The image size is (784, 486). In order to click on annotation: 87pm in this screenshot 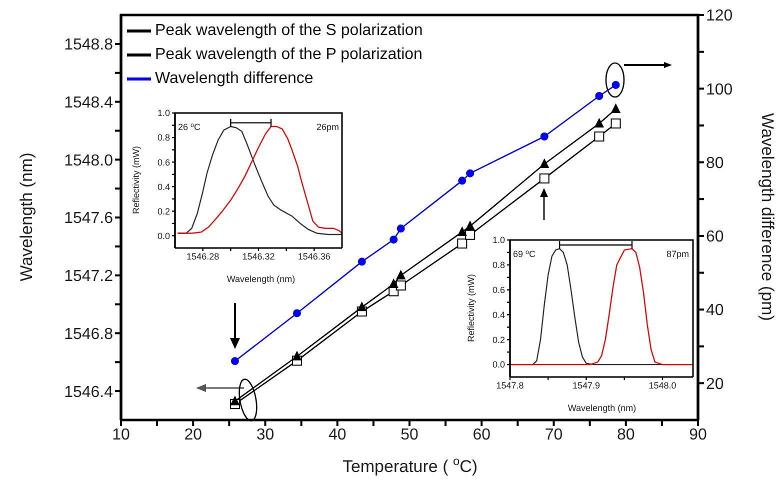, I will do `click(677, 254)`.